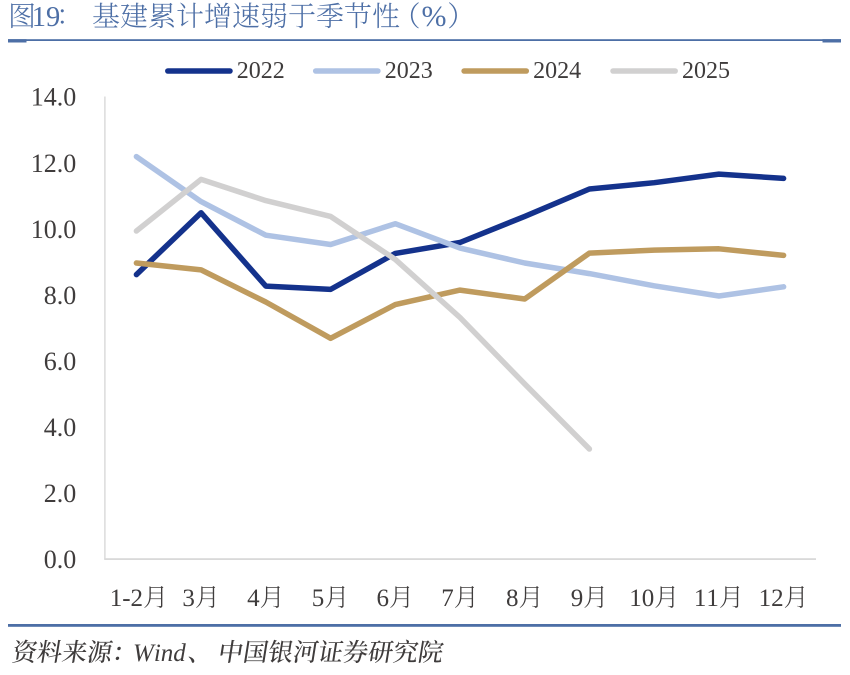 Image resolution: width=850 pixels, height=675 pixels. What do you see at coordinates (409, 71) in the screenshot?
I see `svg-text: 2023` at bounding box center [409, 71].